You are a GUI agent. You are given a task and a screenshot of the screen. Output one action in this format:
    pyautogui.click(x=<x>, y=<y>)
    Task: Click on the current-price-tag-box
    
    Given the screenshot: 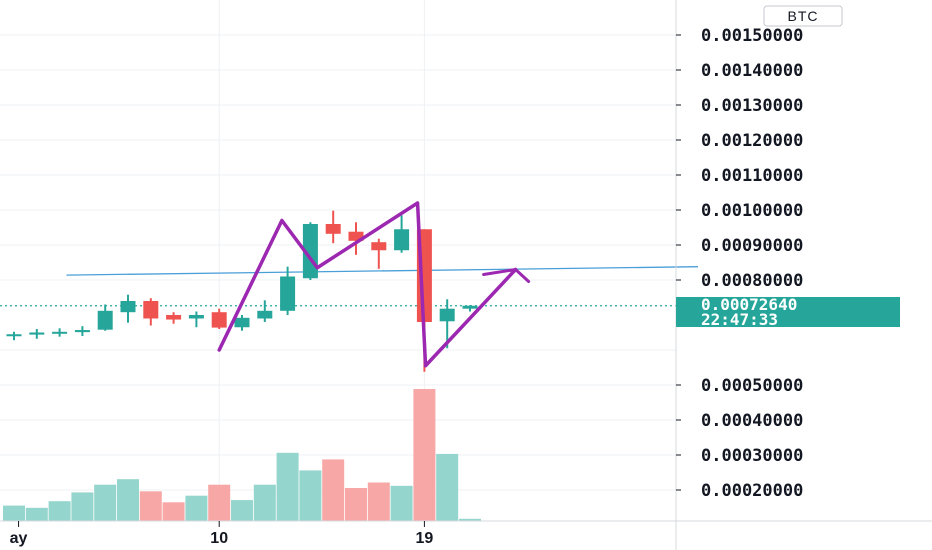 What is the action you would take?
    pyautogui.click(x=788, y=312)
    